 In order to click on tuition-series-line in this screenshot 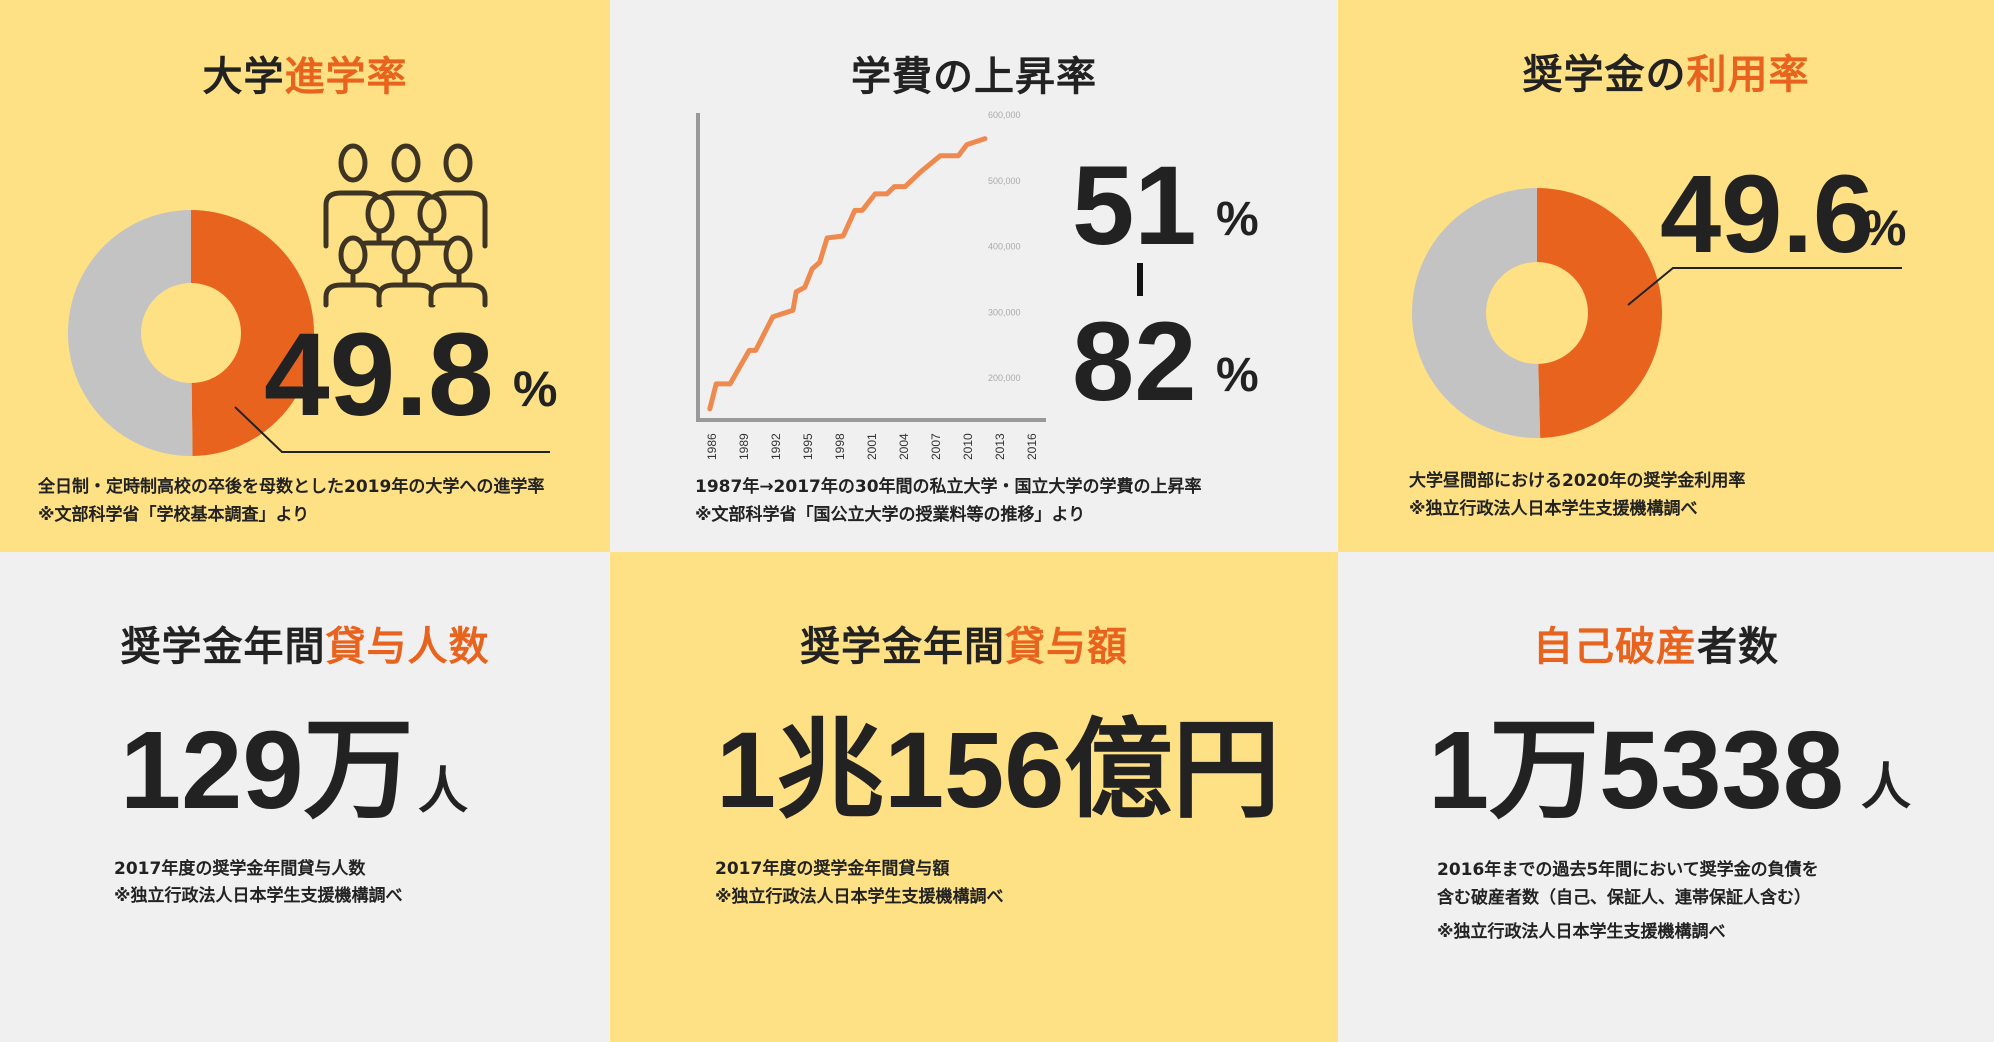, I will do `click(847, 274)`.